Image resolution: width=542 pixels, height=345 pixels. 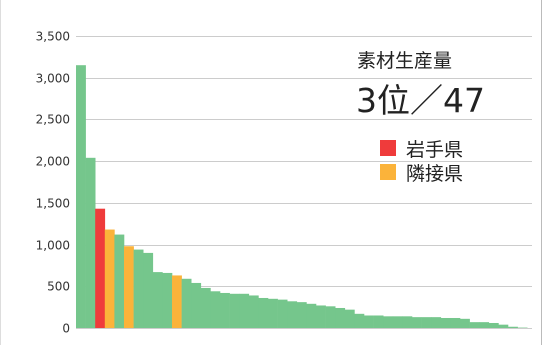 I want to click on y-tick-label: 3,000, so click(x=53, y=79).